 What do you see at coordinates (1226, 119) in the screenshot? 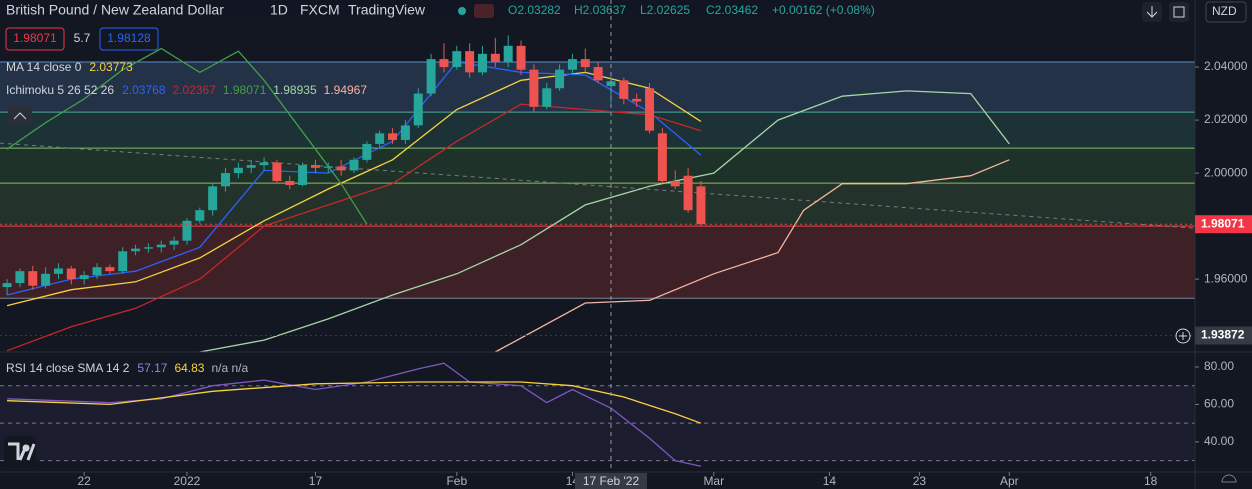
I see `y-tick-label: 2.02000` at bounding box center [1226, 119].